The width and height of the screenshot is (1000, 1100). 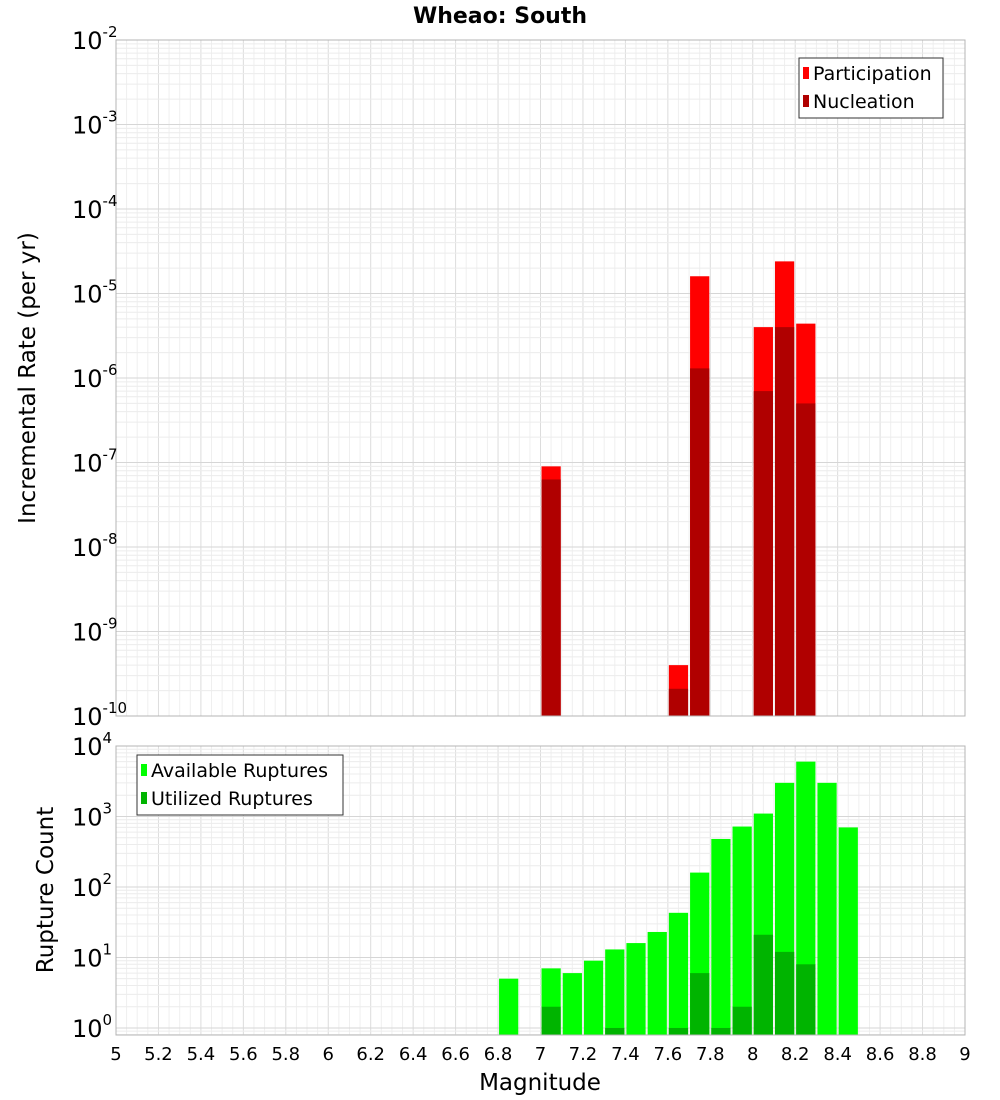 I want to click on x-tick-label: 8, so click(x=752, y=1054).